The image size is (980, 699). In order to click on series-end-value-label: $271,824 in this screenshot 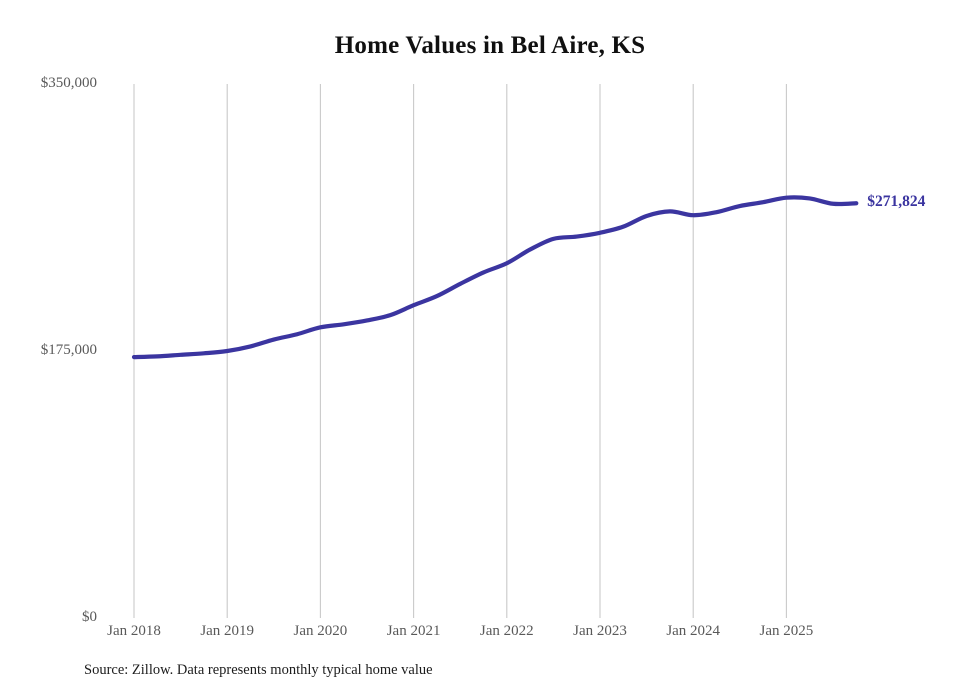, I will do `click(896, 202)`.